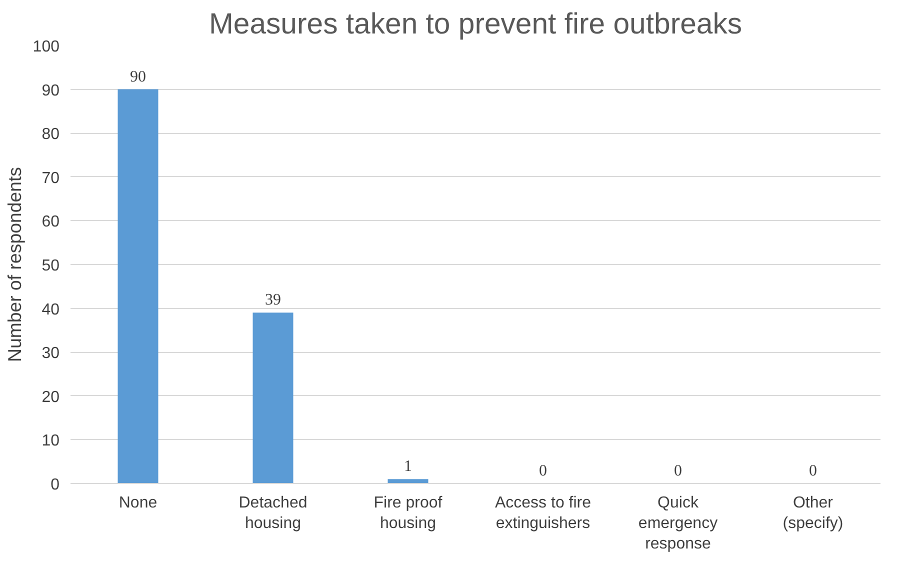  Describe the element at coordinates (51, 135) in the screenshot. I see `y-tick-label: 80` at that location.